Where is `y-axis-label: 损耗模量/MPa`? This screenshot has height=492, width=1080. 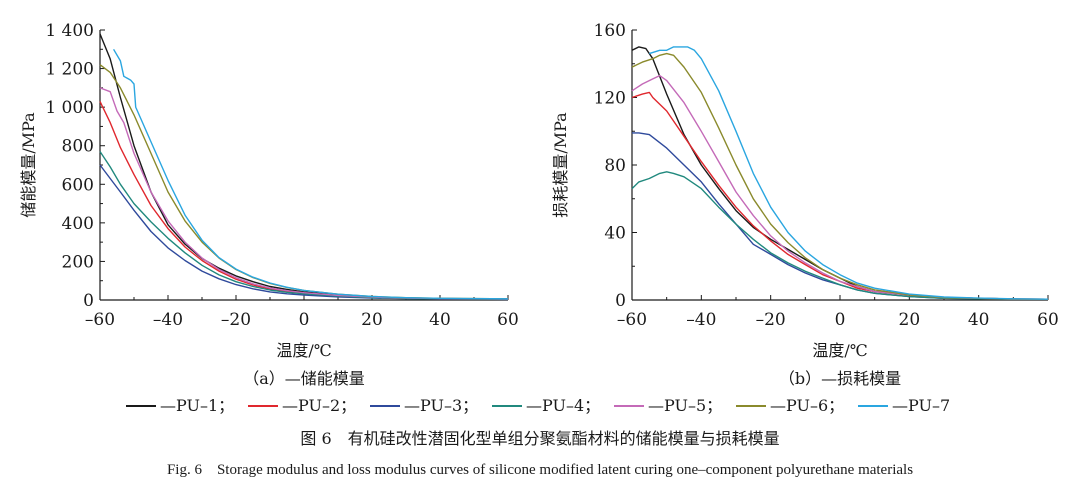
y-axis-label: 损耗模量/MPa is located at coordinates (560, 165).